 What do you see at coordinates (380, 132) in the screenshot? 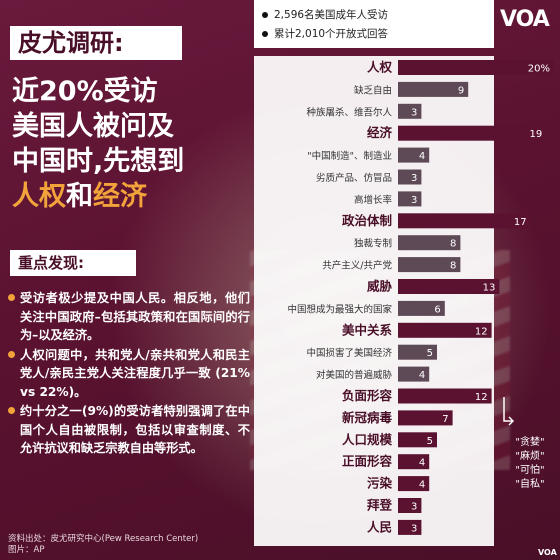
I see `category-label: 经济` at bounding box center [380, 132].